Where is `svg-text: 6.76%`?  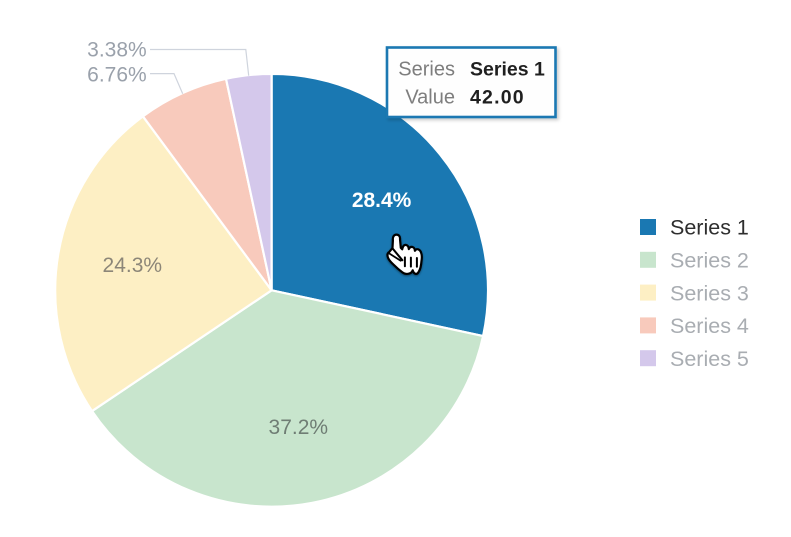 svg-text: 6.76% is located at coordinates (117, 75).